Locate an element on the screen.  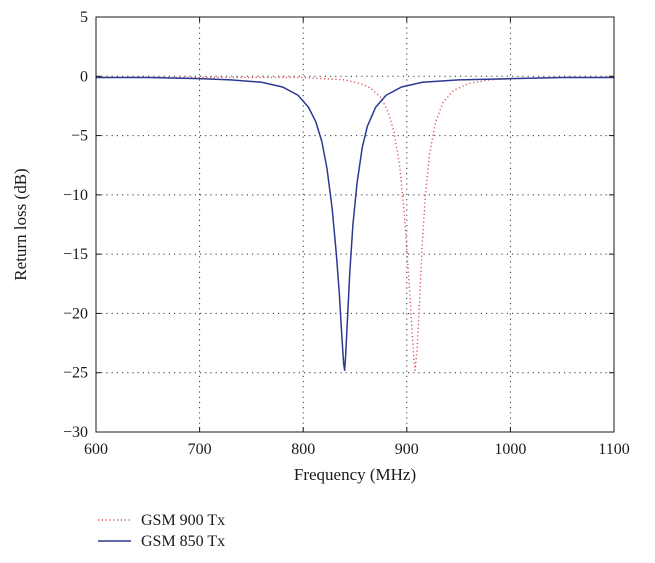
x-tick-label: 1100 is located at coordinates (613, 449).